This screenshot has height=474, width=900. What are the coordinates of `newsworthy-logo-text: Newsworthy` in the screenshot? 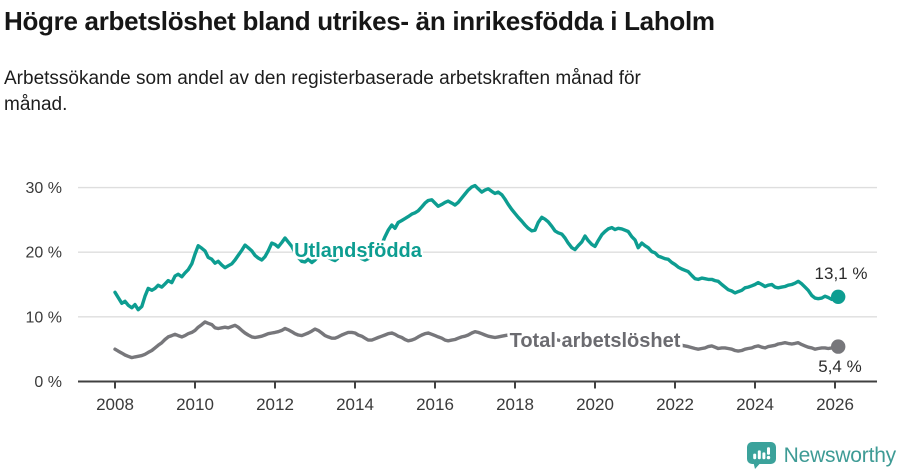 It's located at (840, 455).